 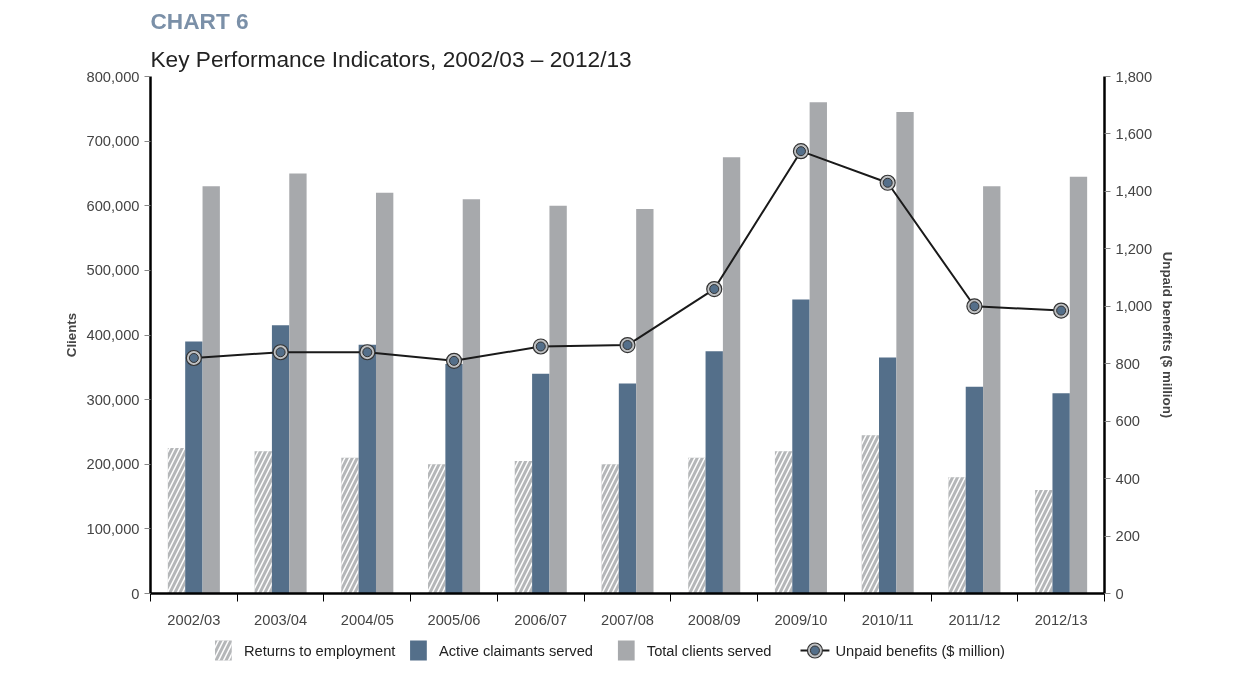 I want to click on x-tick-label: 2002/03, so click(x=194, y=619).